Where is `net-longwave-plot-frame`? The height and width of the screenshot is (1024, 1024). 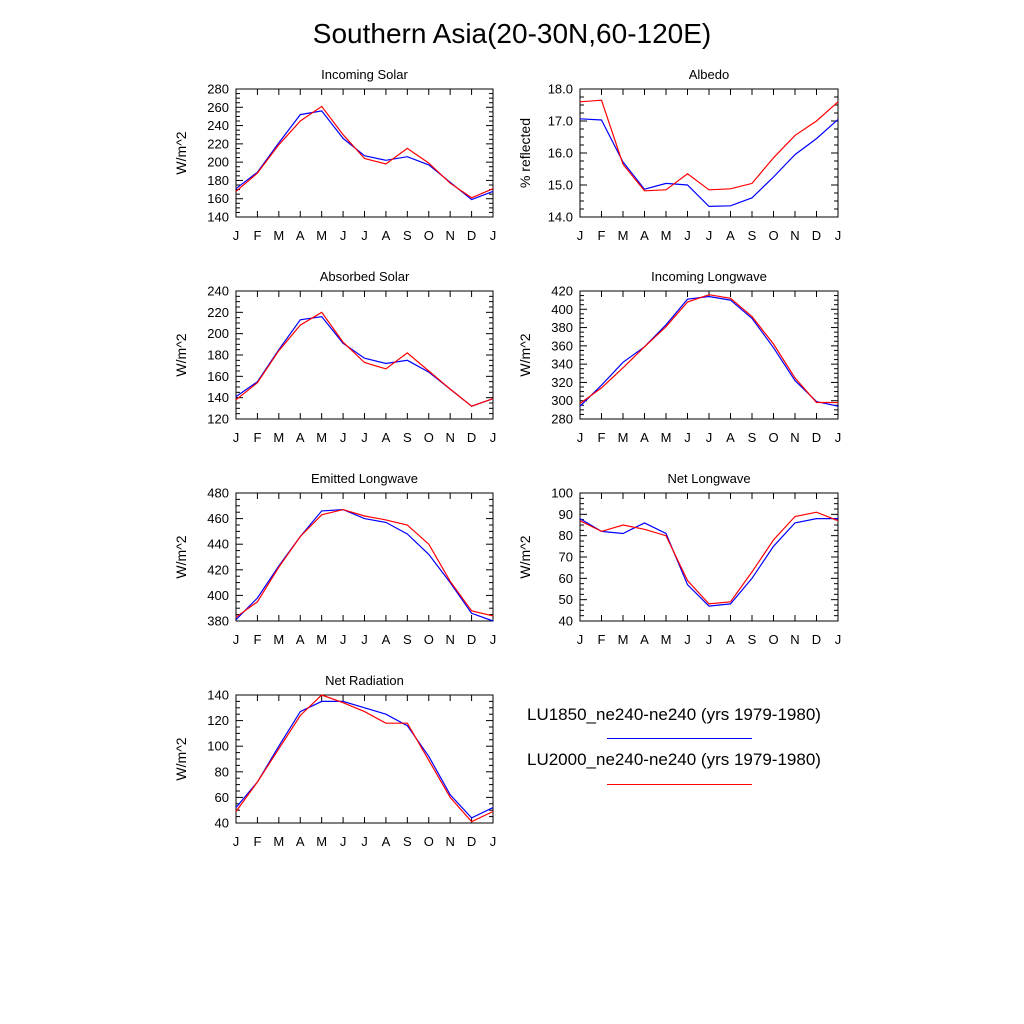 net-longwave-plot-frame is located at coordinates (709, 557).